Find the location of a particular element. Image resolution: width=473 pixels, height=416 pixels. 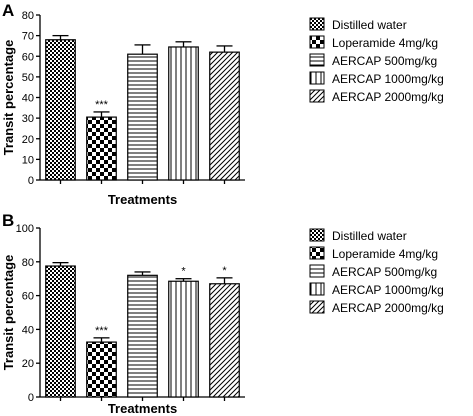

panel-label: B is located at coordinates (8, 220).